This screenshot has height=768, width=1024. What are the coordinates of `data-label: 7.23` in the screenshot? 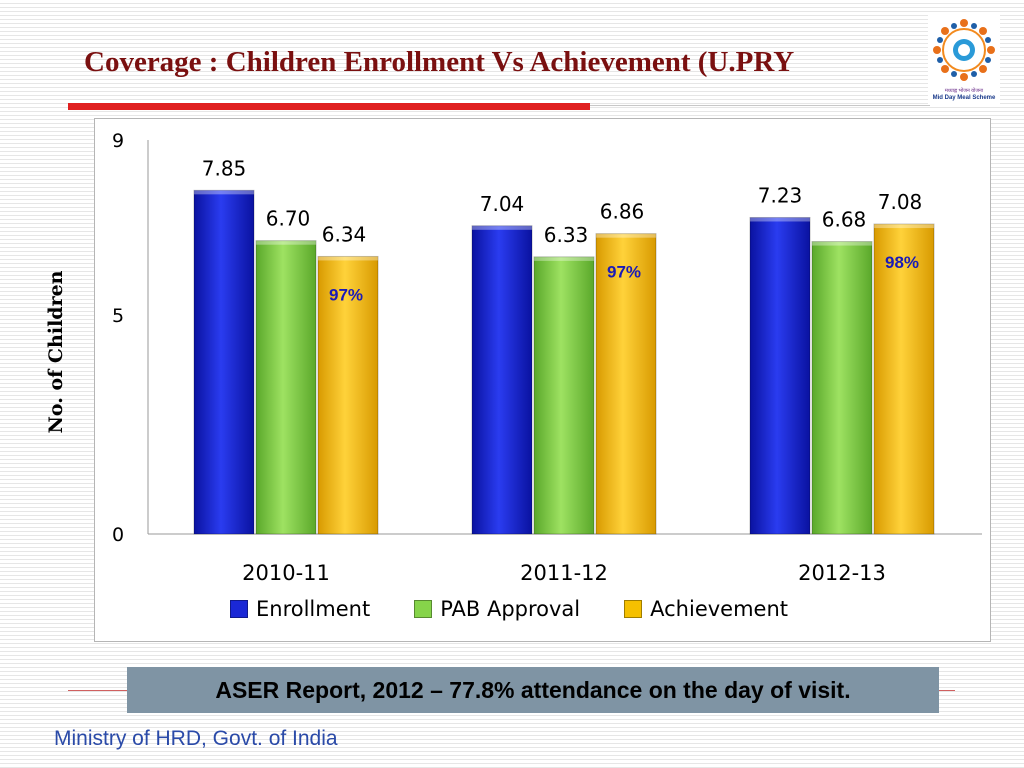 It's located at (780, 195).